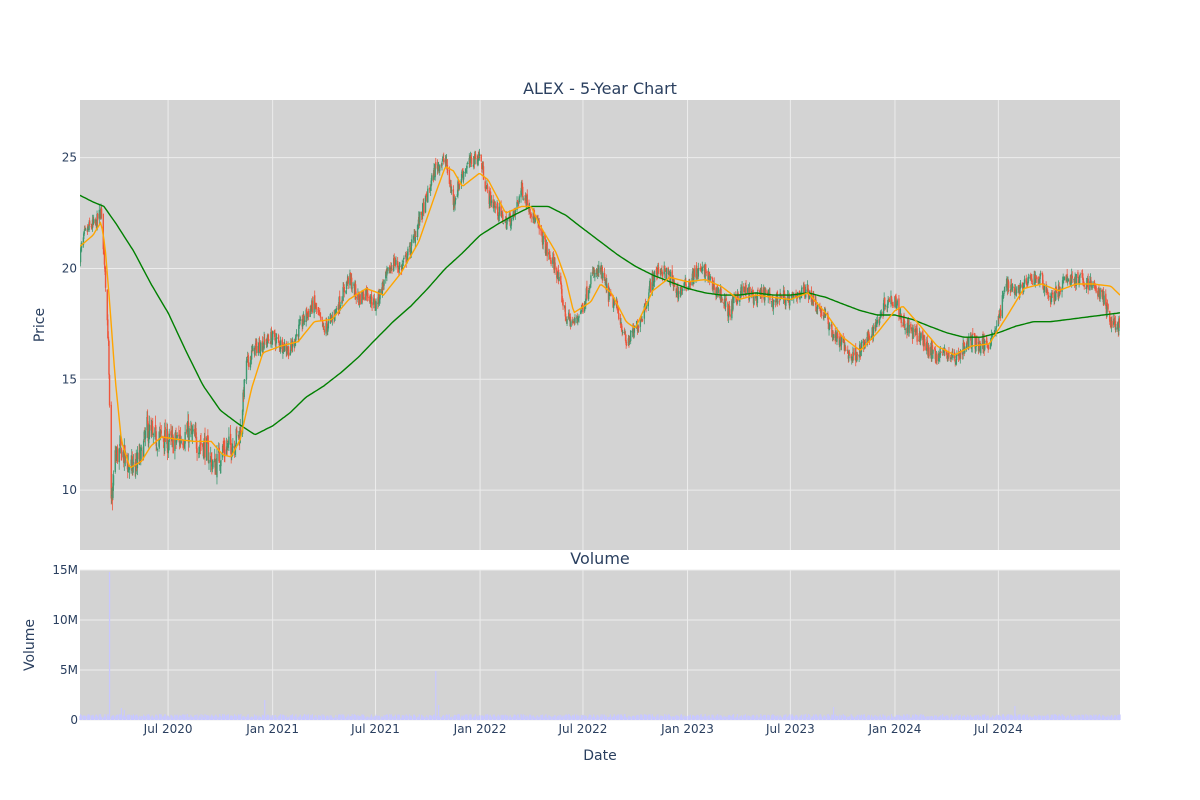  What do you see at coordinates (69, 379) in the screenshot?
I see `price-y-tick-label: 15` at bounding box center [69, 379].